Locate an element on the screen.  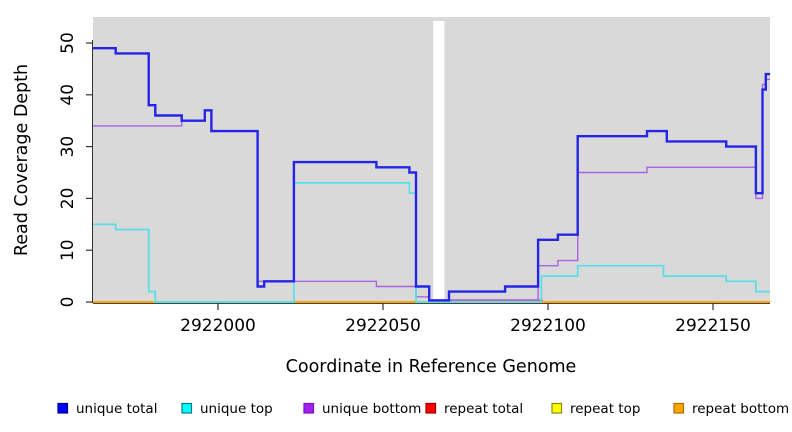
legend-swatch-unique-top-icon is located at coordinates (187, 408).